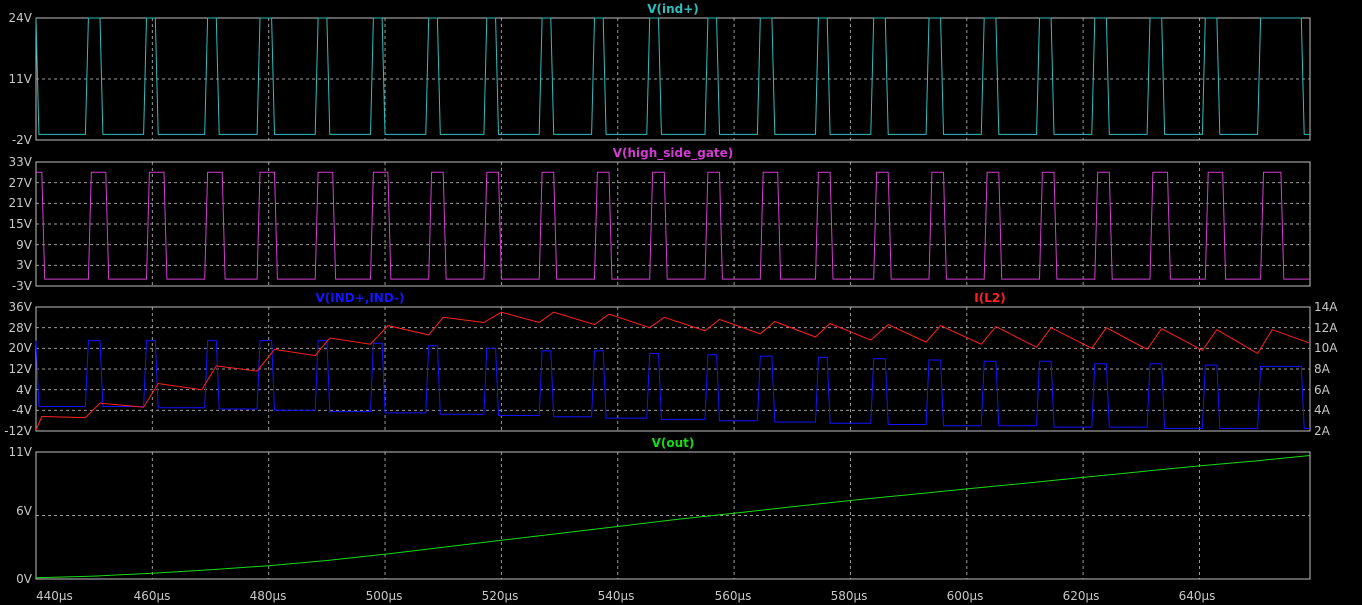  Describe the element at coordinates (1322, 410) in the screenshot. I see `pane-il2-y2tick: 4A` at that location.